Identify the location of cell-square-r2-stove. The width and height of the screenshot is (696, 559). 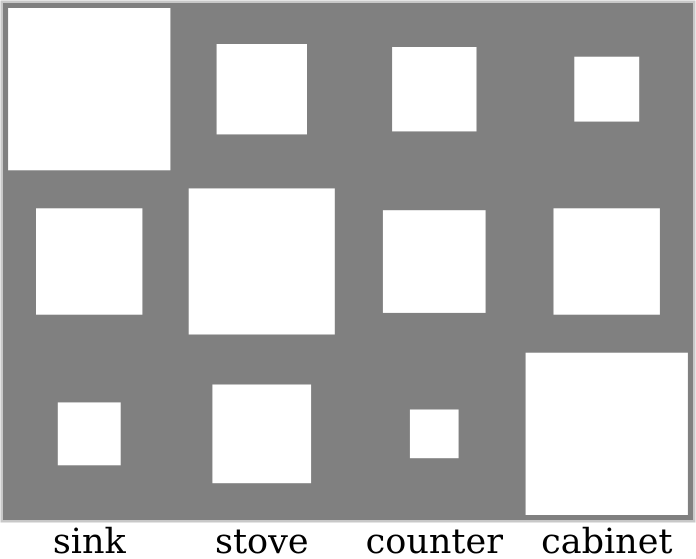
(261, 261).